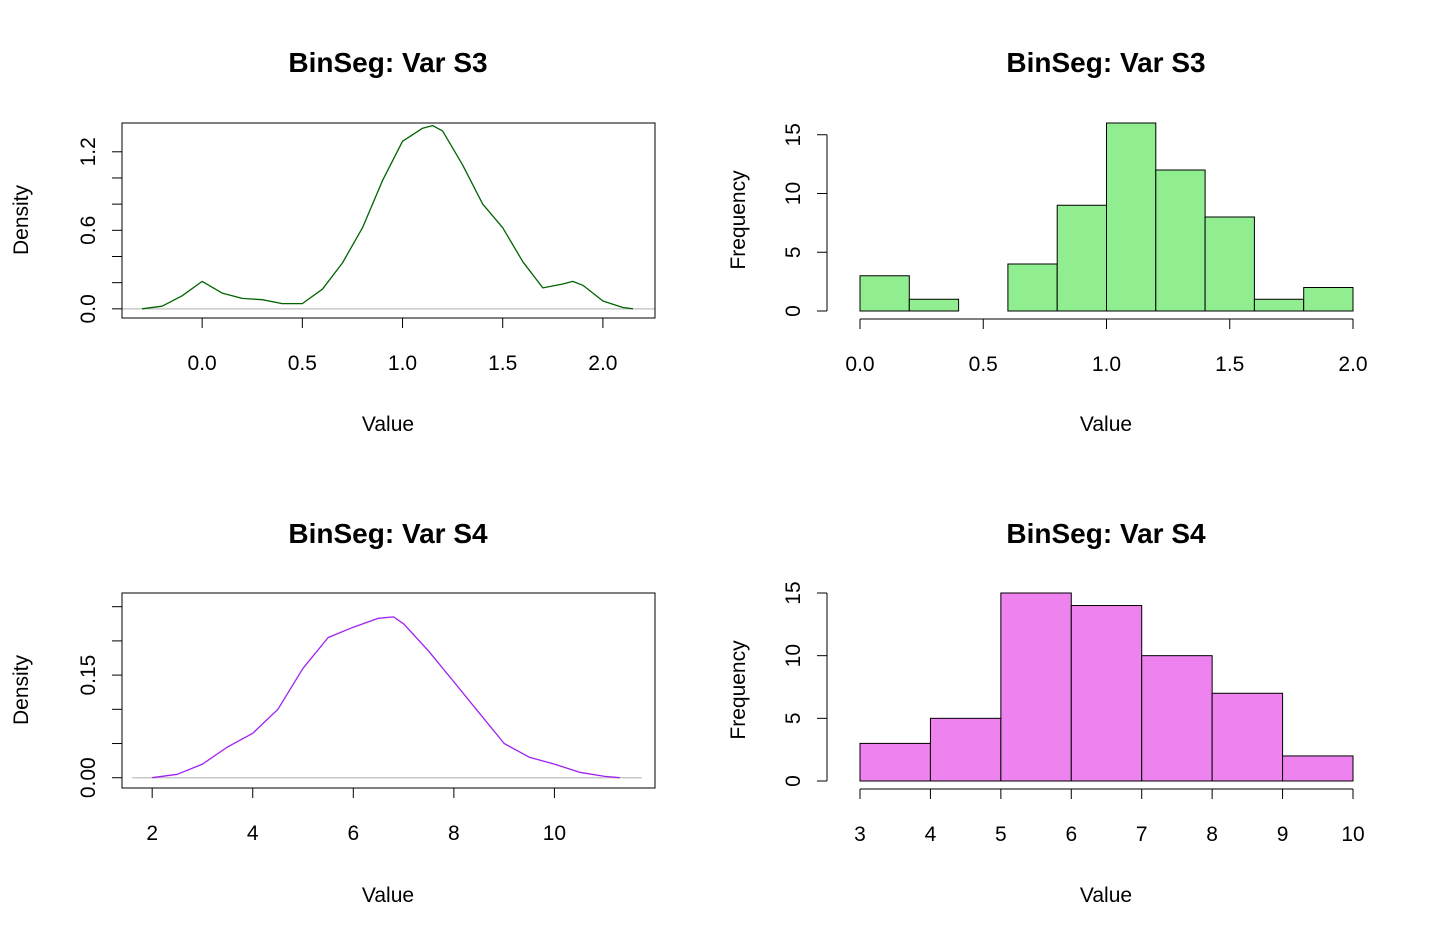  Describe the element at coordinates (88, 151) in the screenshot. I see `y-tick-label: 1.2` at that location.